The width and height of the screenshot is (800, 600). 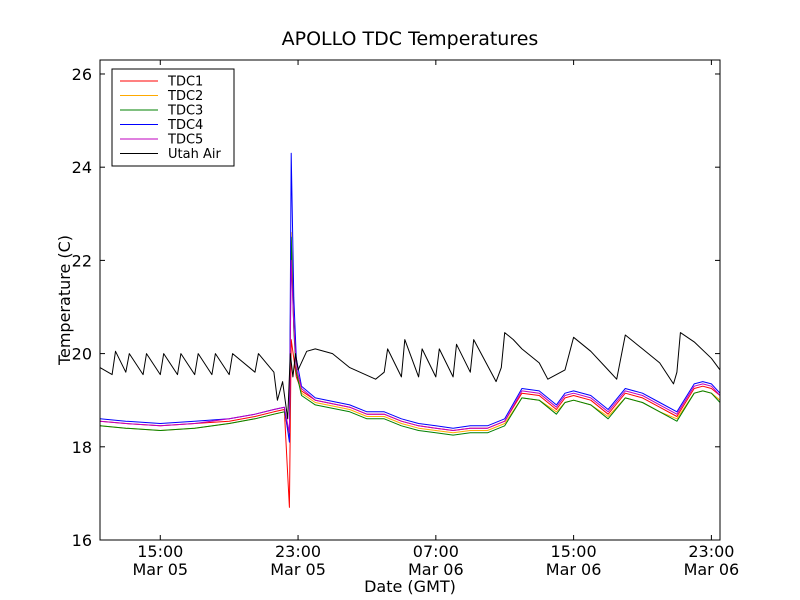 I want to click on legend-label-tdc1: TDC1, so click(x=185, y=82).